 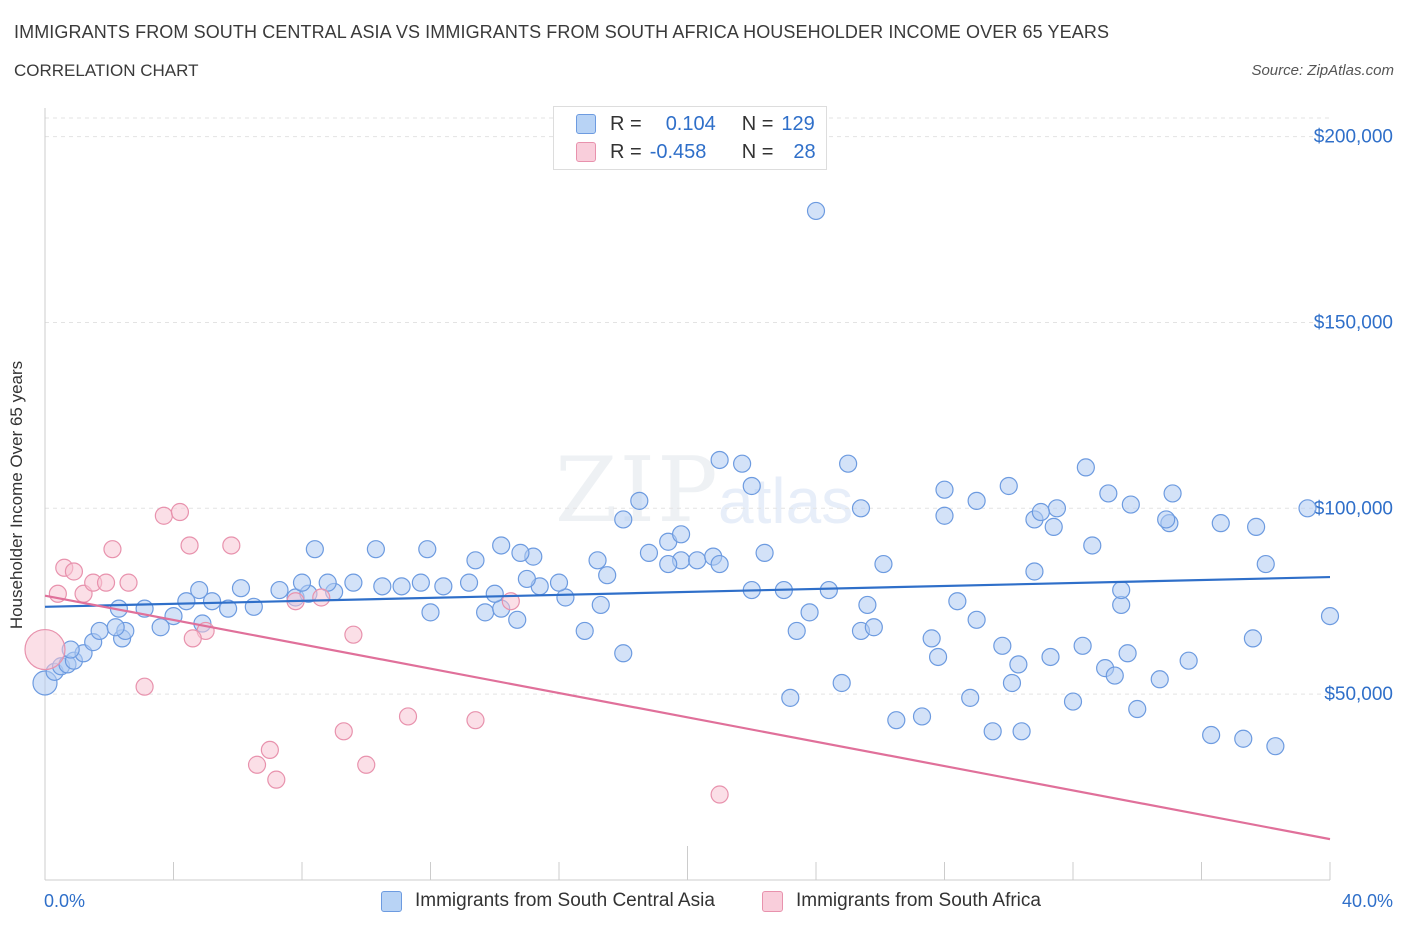 What do you see at coordinates (106, 70) in the screenshot?
I see `chart-subtitle: CORRELATION CHART` at bounding box center [106, 70].